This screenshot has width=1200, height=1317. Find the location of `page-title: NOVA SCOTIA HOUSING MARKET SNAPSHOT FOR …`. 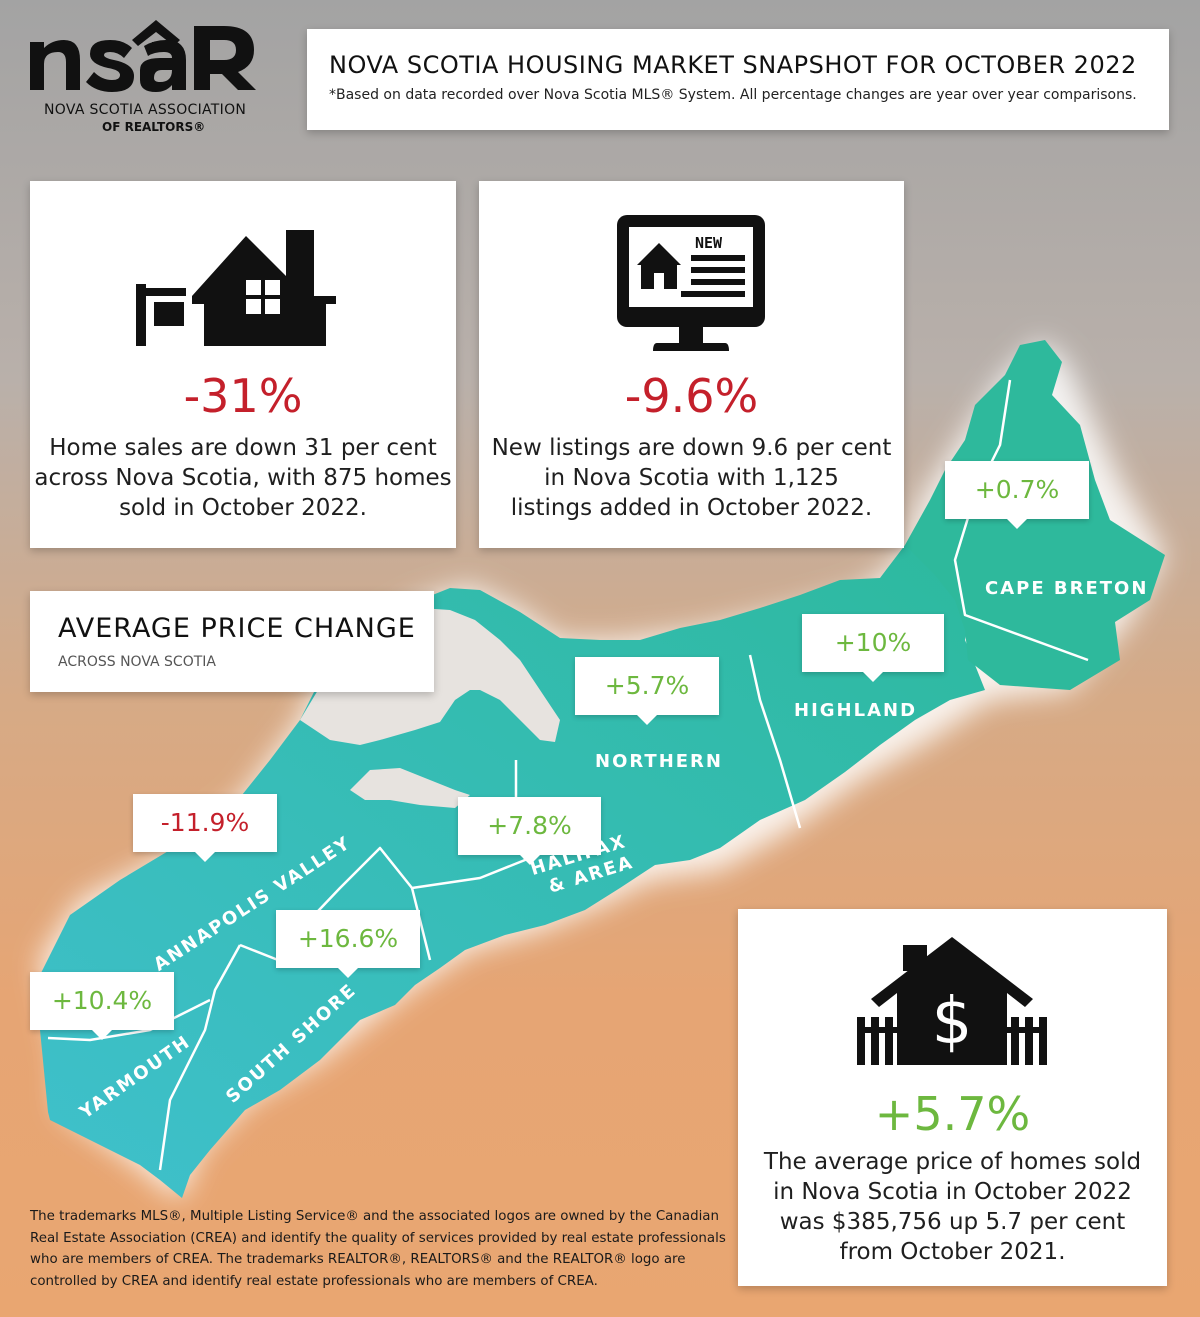

page-title: NOVA SCOTIA HOUSING MARKET SNAPSHOT FOR … is located at coordinates (733, 65).